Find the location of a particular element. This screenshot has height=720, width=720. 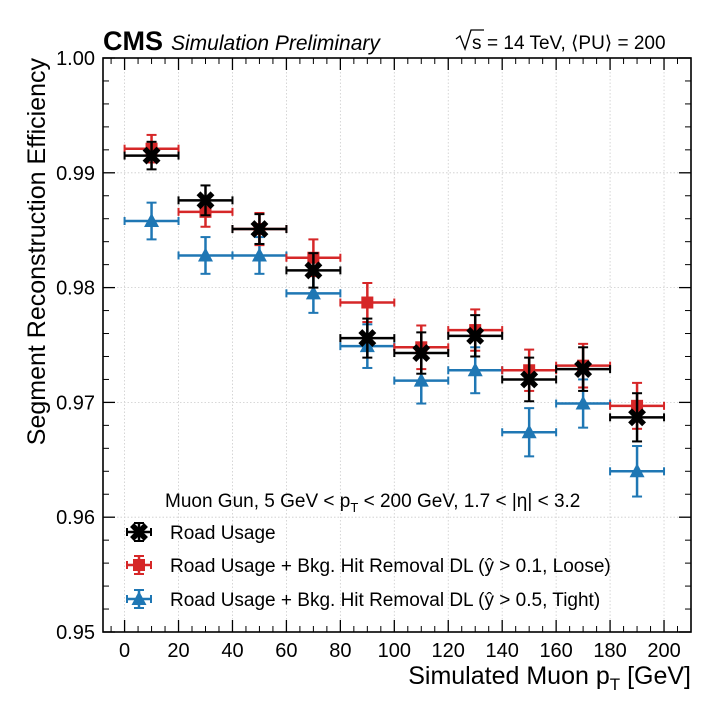

x-axis-title-unit: [GeV] is located at coordinates (655, 676).